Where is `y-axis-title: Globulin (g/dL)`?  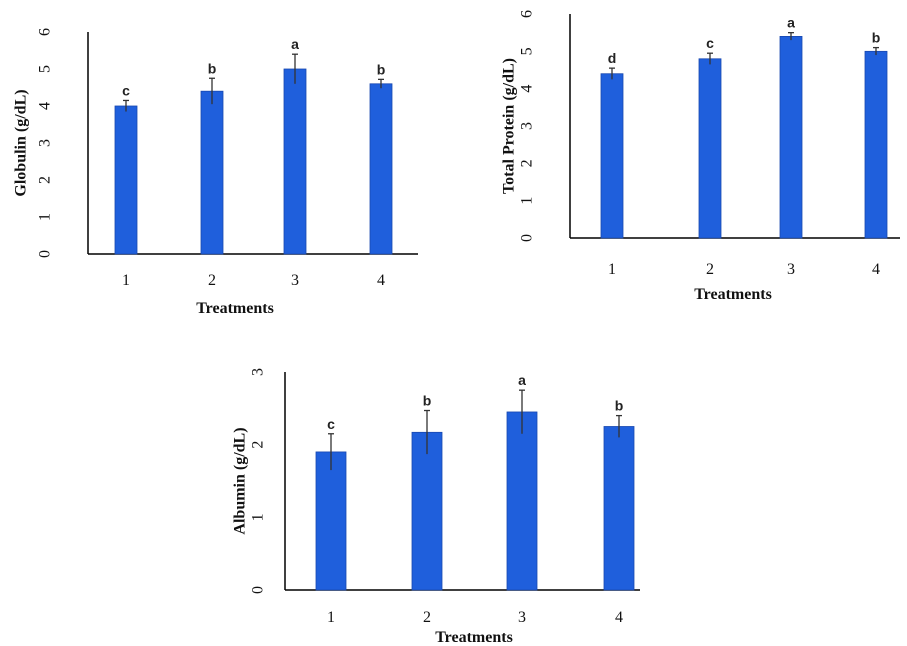
y-axis-title: Globulin (g/dL) is located at coordinates (21, 142).